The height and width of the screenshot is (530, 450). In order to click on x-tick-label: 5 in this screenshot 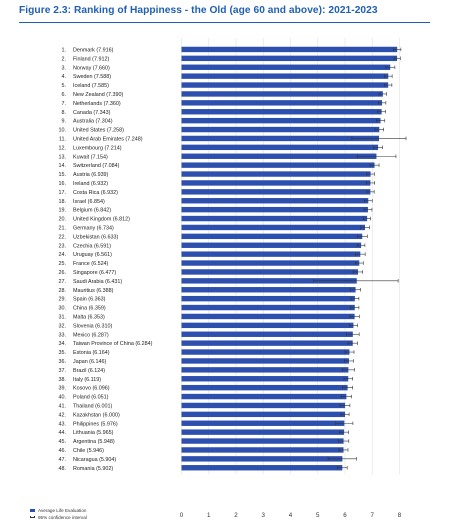, I will do `click(318, 515)`.